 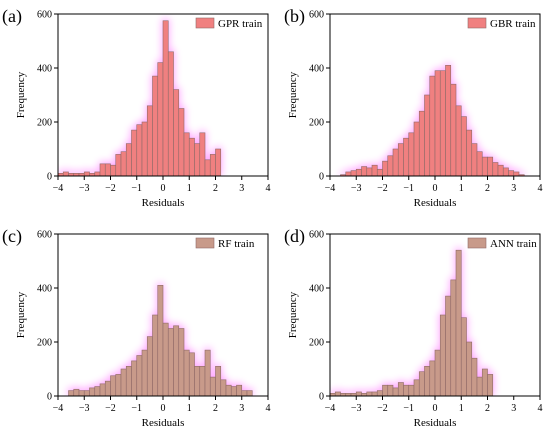 I want to click on panel-label: (c), so click(x=12, y=236).